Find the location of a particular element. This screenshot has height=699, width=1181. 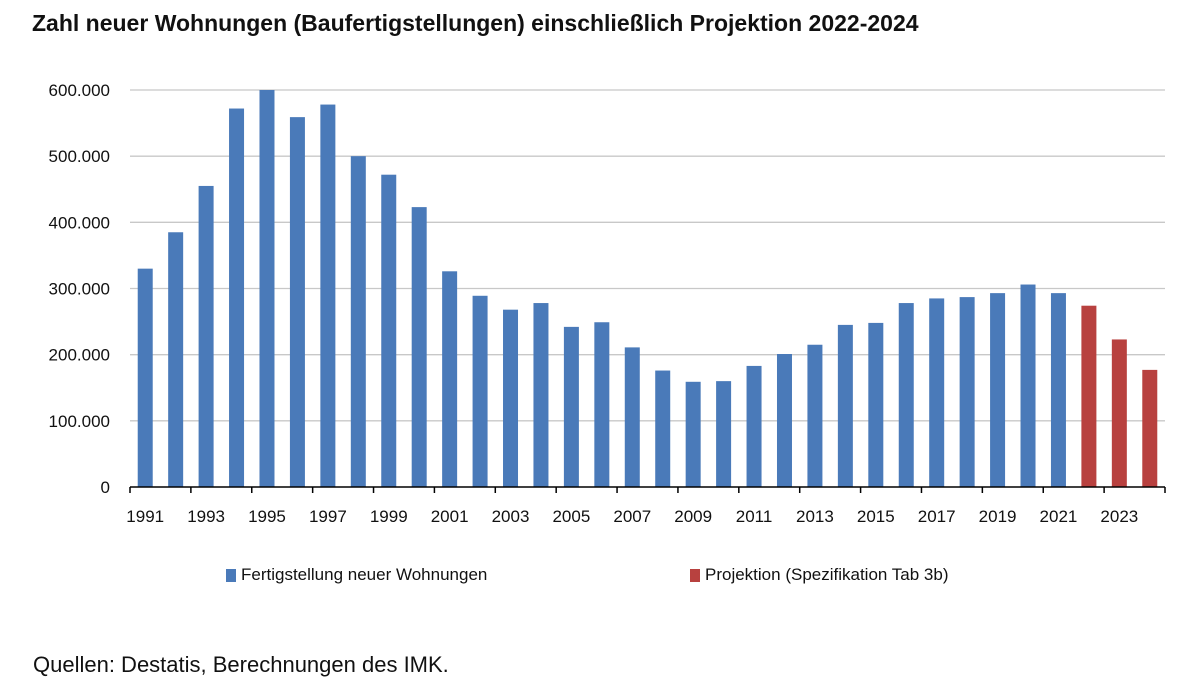

legend-item-completions: Fertigstellung neuer Wohnungen is located at coordinates (356, 575).